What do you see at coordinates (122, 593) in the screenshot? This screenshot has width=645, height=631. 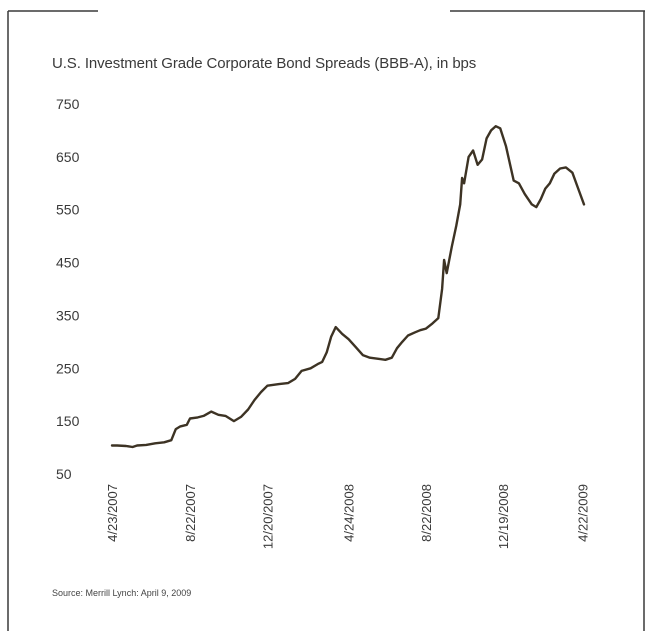 I see `source-note: Source: Merrill Lynch: April 9, 2009` at bounding box center [122, 593].